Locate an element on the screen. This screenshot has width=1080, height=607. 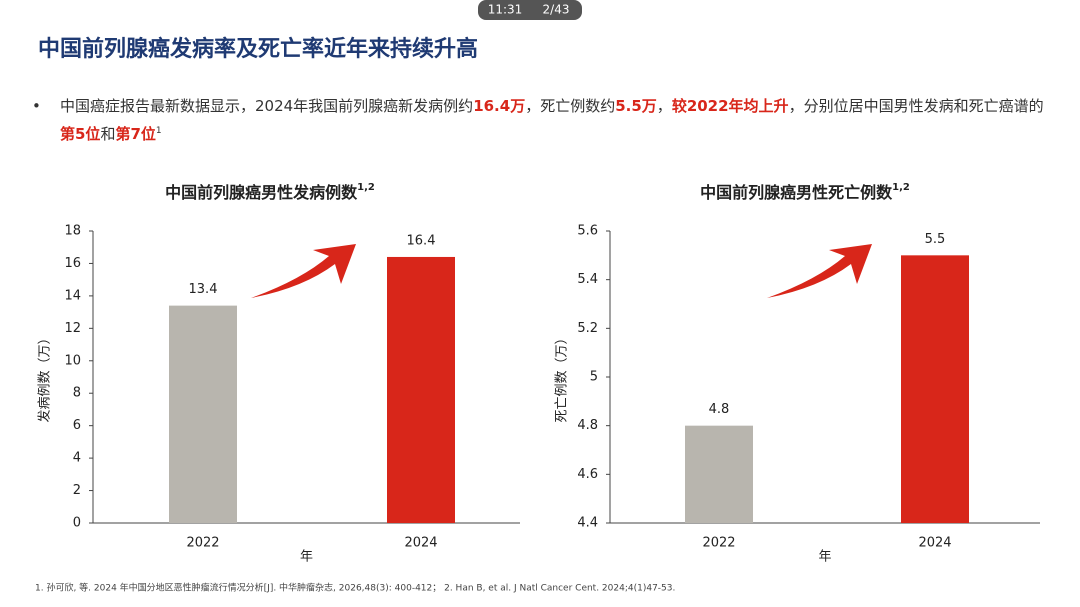
y-tick-label: 5.4 is located at coordinates (587, 279).